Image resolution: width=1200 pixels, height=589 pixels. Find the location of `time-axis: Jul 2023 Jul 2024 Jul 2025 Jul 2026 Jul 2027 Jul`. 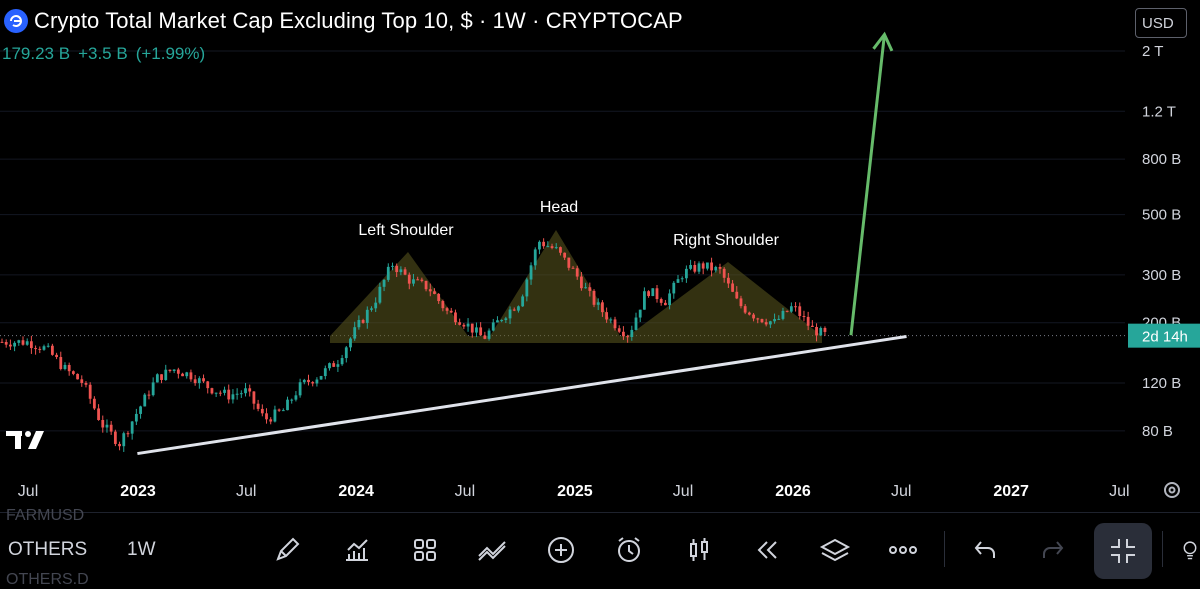

time-axis: Jul 2023 Jul 2024 Jul 2025 Jul 2026 Jul 2027 Jul is located at coordinates (574, 491).